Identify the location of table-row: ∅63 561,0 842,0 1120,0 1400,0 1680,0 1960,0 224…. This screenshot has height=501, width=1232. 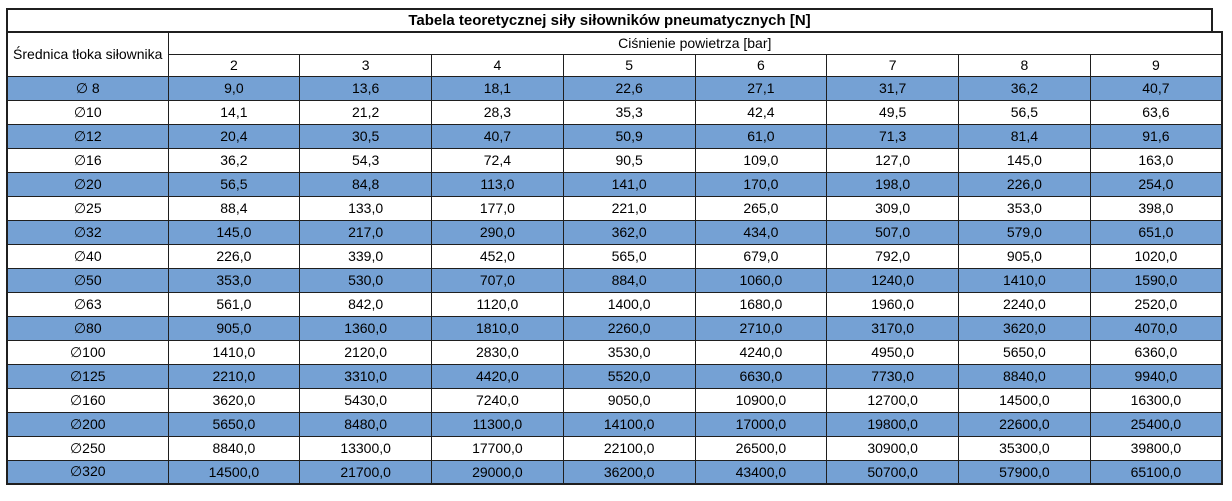
(614, 304).